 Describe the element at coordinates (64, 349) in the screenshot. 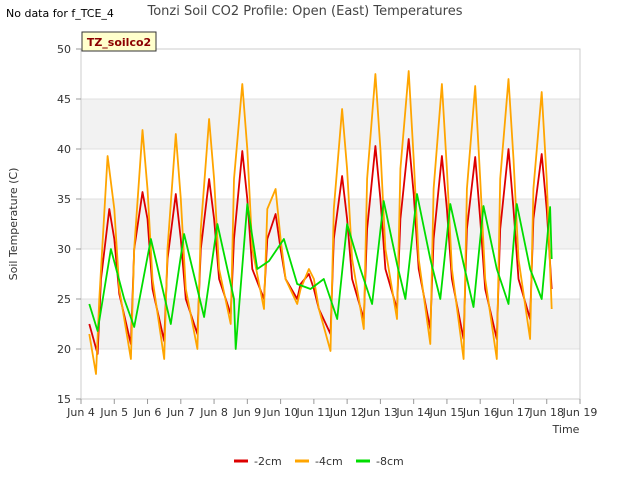

I see `y-tick-label: 20` at that location.